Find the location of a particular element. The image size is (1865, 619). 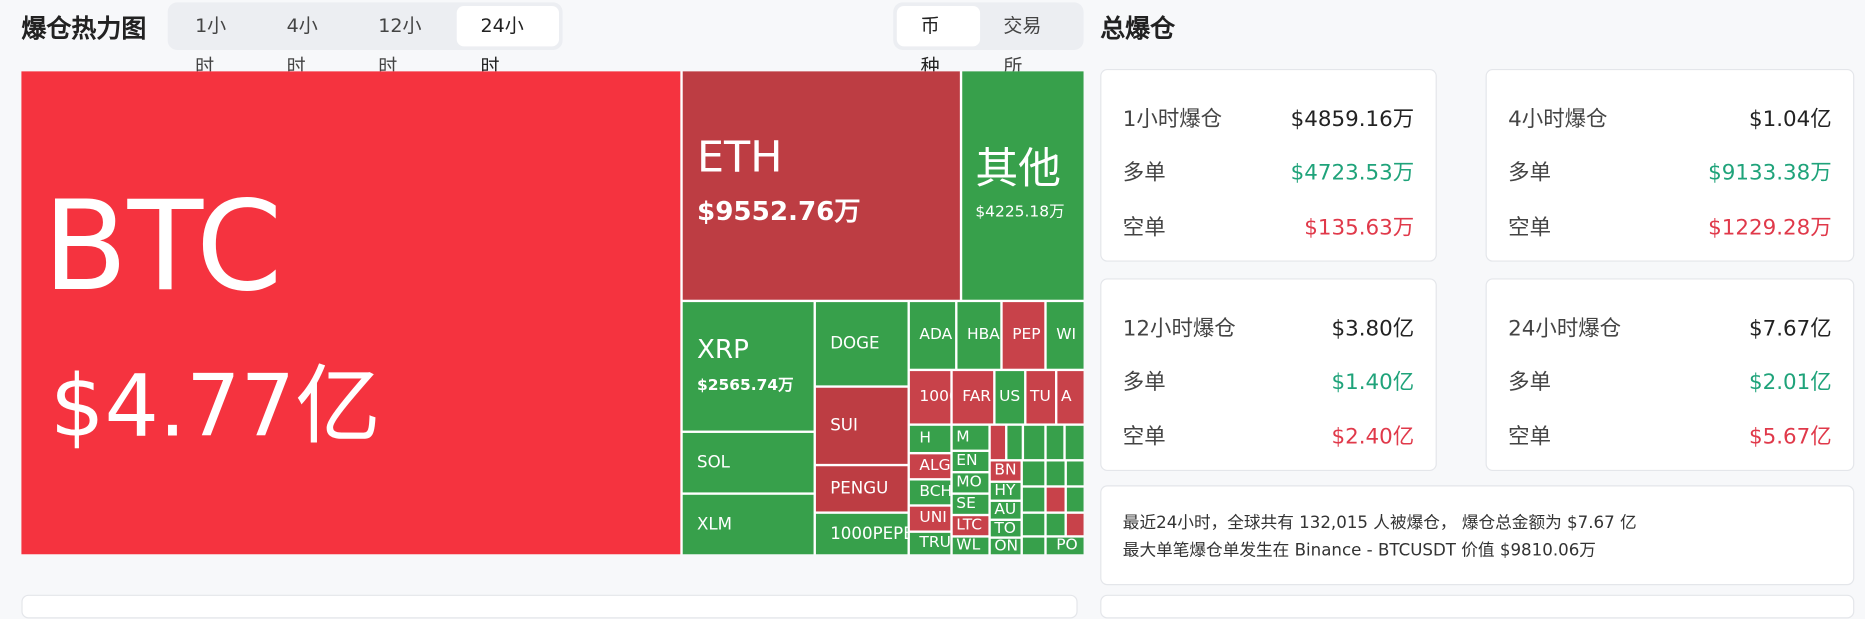

card-header: 1小时爆仓 $4859.16万 is located at coordinates (1268, 120).